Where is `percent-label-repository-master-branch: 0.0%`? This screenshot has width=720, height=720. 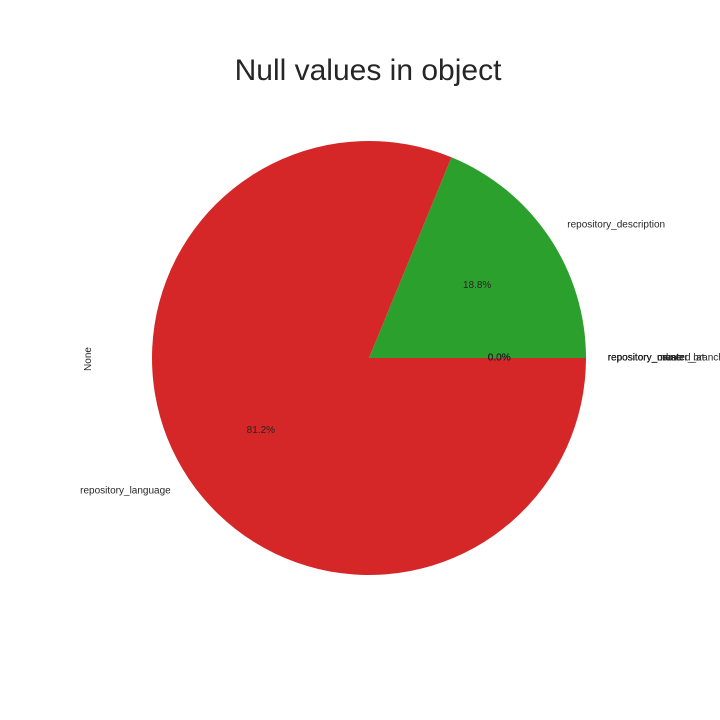 percent-label-repository-master-branch: 0.0% is located at coordinates (499, 358).